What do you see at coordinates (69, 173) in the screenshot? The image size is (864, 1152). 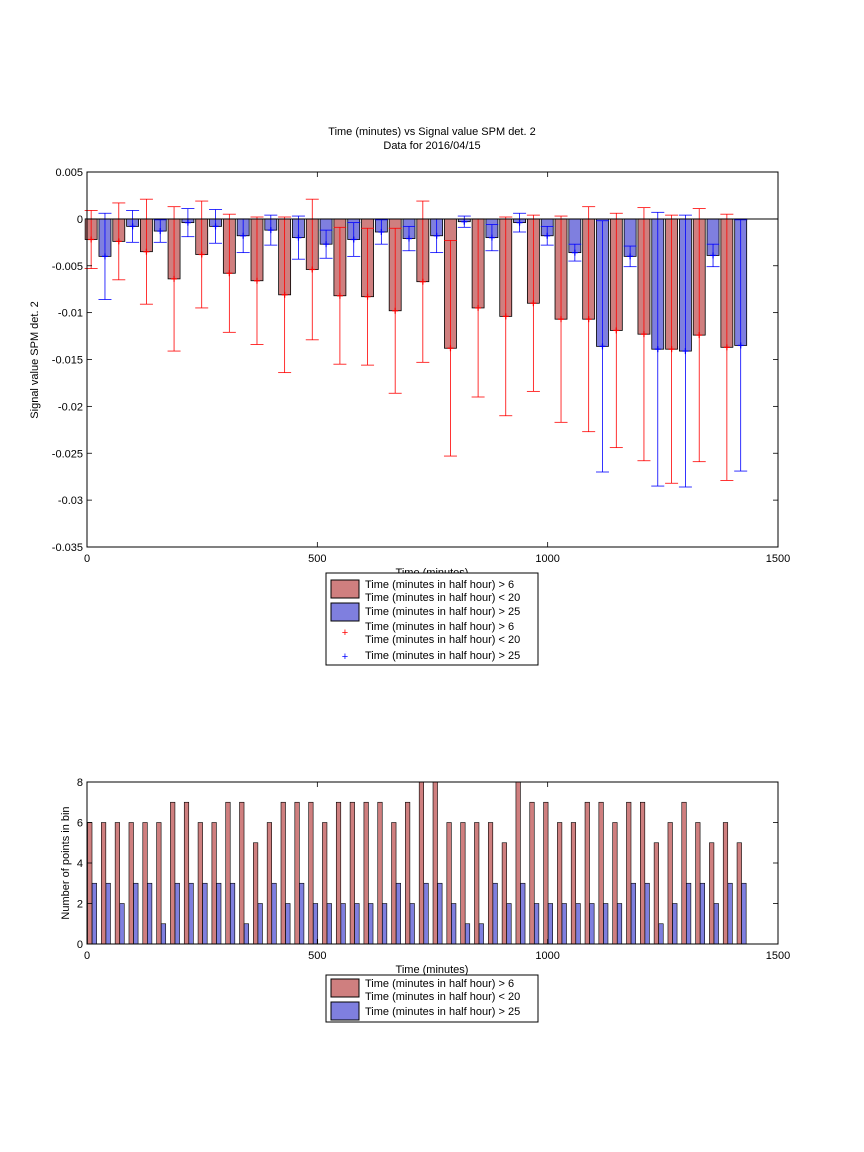 I see `y-tick-label: 0.005` at bounding box center [69, 173].